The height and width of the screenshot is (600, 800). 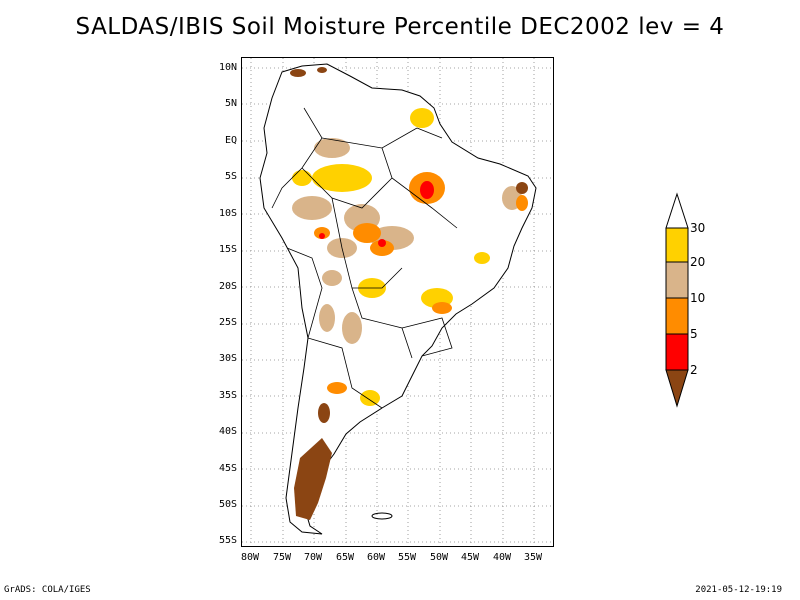 I want to click on legend-label-10: 10, so click(x=698, y=298).